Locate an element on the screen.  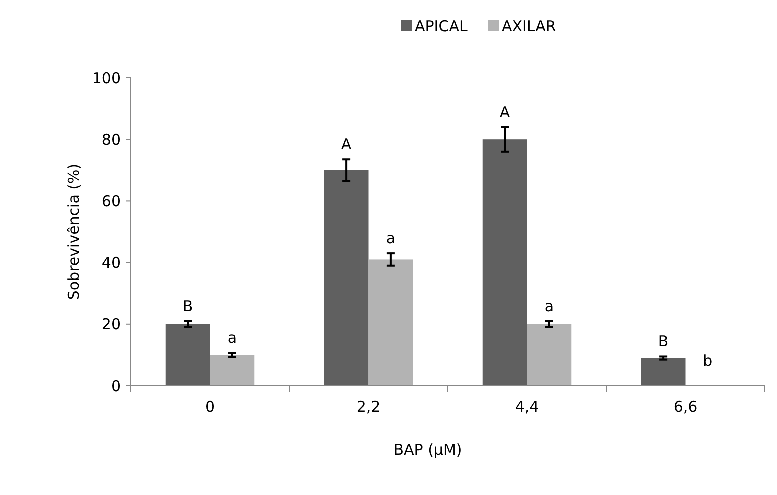
legend-label: AXILAR is located at coordinates (529, 26).